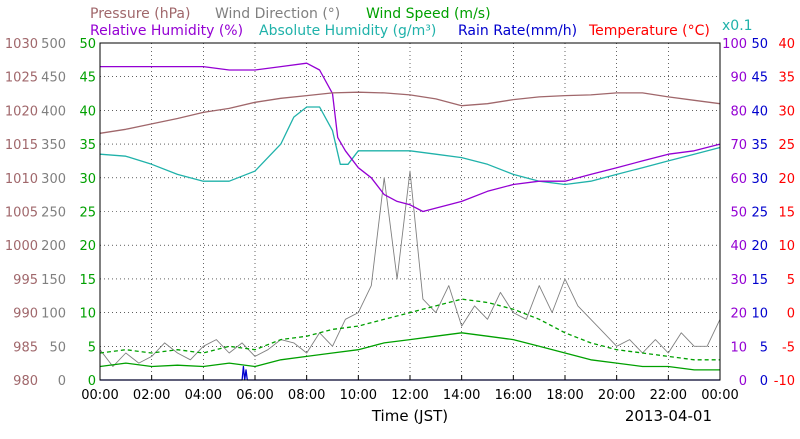 This screenshot has height=439, width=800. What do you see at coordinates (92, 347) in the screenshot?
I see `y-tick-label-left-2: 5` at bounding box center [92, 347].